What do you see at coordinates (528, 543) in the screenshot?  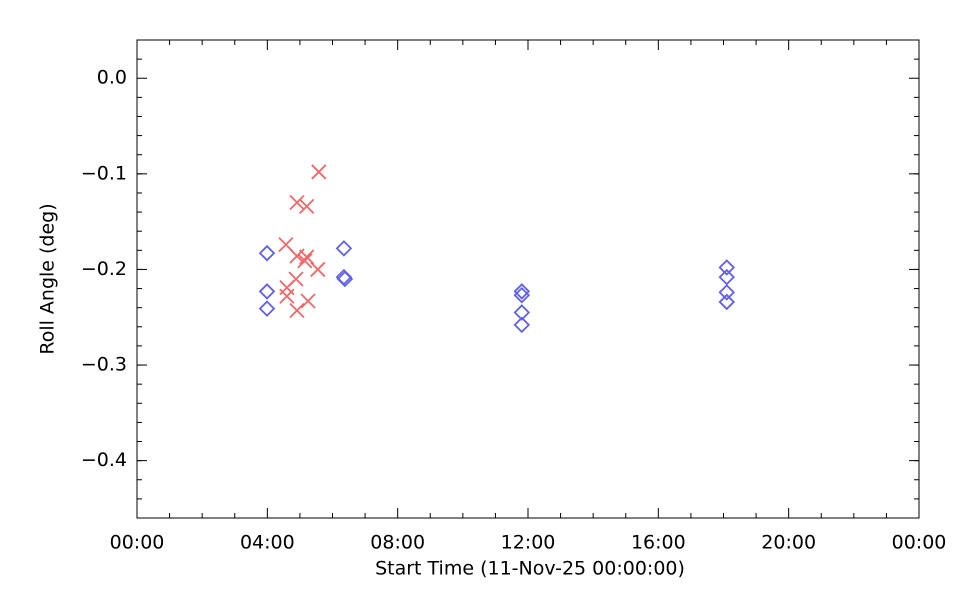 I see `x-tick-label: 12:00` at bounding box center [528, 543].